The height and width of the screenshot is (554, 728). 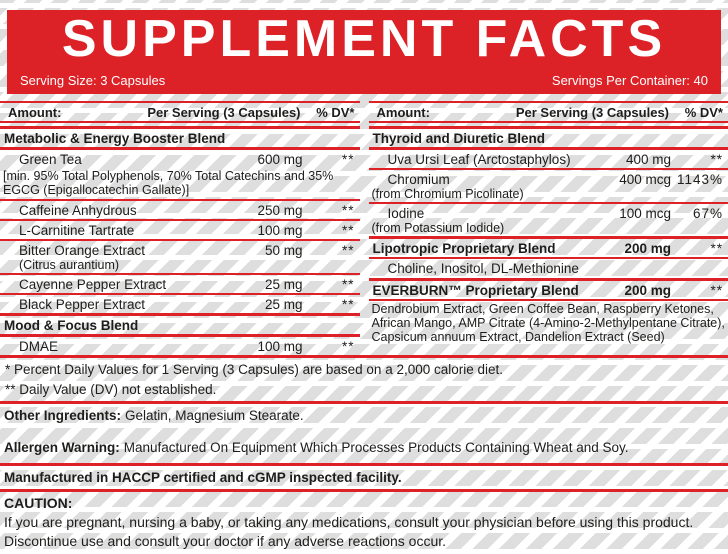 What do you see at coordinates (447, 194) in the screenshot?
I see `ingredient-subname: (from Chromium Picolinate)` at bounding box center [447, 194].